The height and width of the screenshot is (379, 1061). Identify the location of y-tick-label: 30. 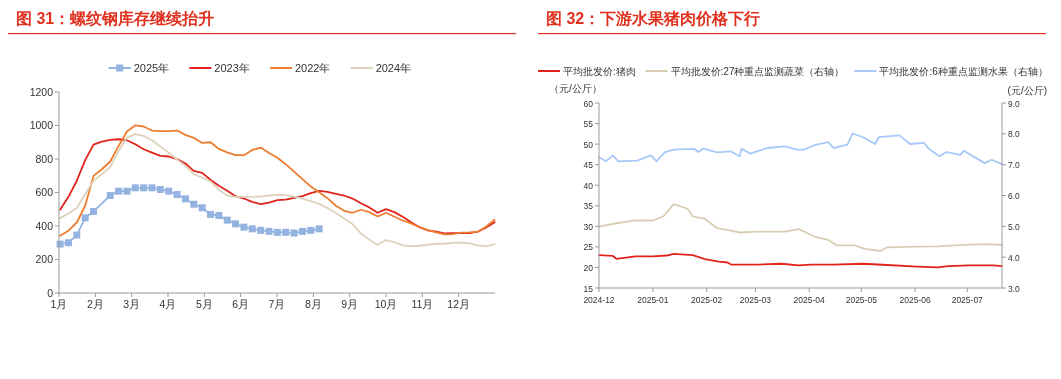
(588, 226).